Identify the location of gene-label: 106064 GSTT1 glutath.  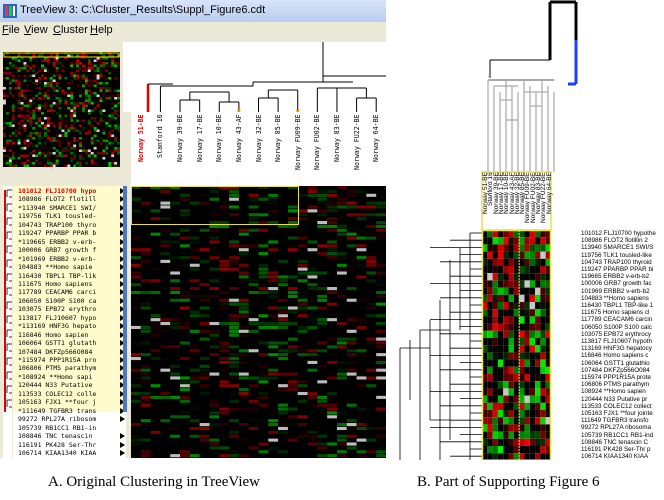
(57, 343).